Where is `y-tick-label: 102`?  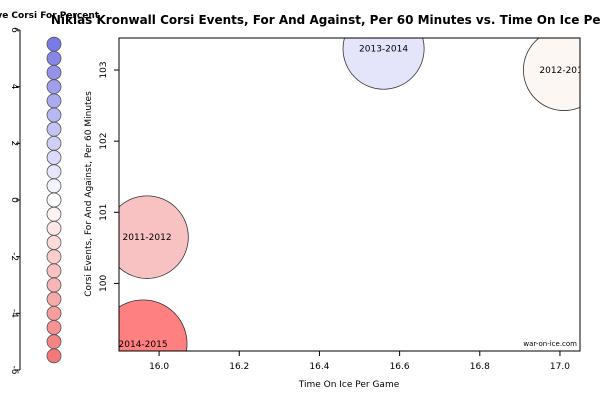 y-tick-label: 102 is located at coordinates (104, 141).